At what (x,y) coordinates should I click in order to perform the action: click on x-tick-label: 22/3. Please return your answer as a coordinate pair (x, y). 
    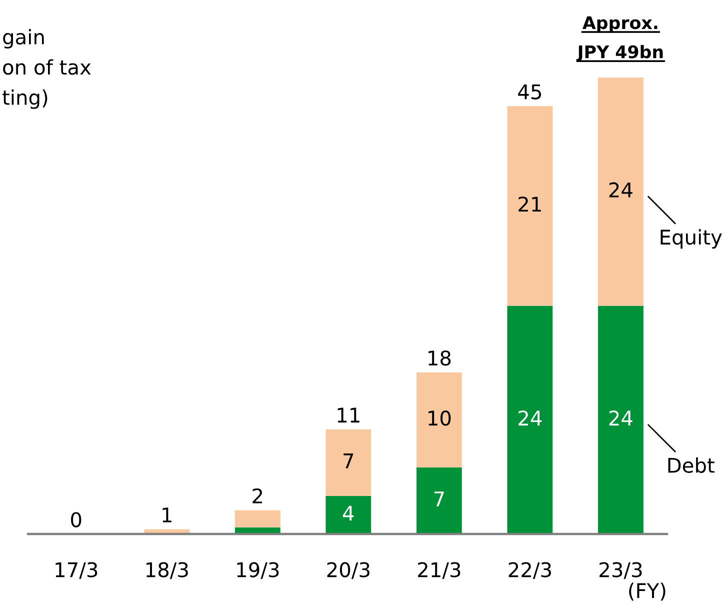
    Looking at the image, I should click on (529, 570).